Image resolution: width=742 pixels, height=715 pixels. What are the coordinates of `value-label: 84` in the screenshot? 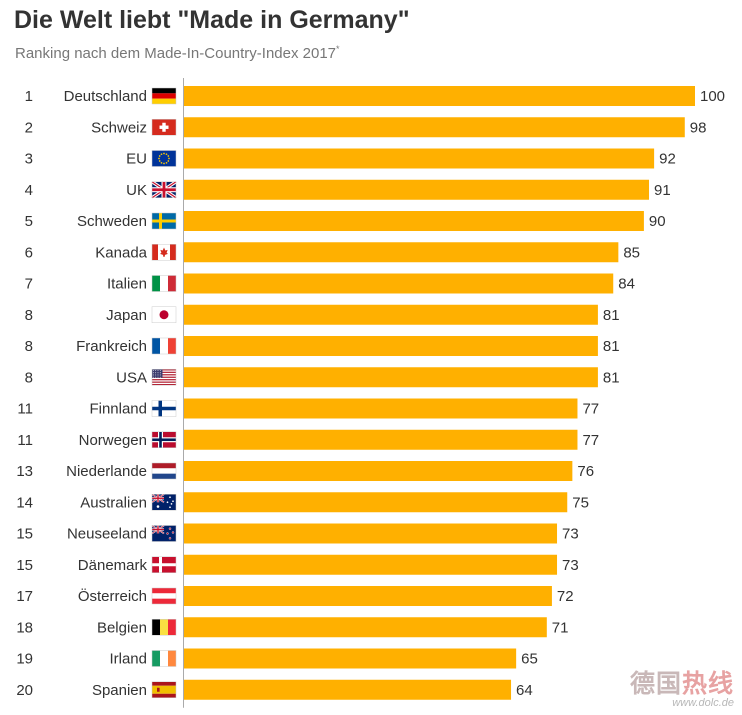 It's located at (626, 284).